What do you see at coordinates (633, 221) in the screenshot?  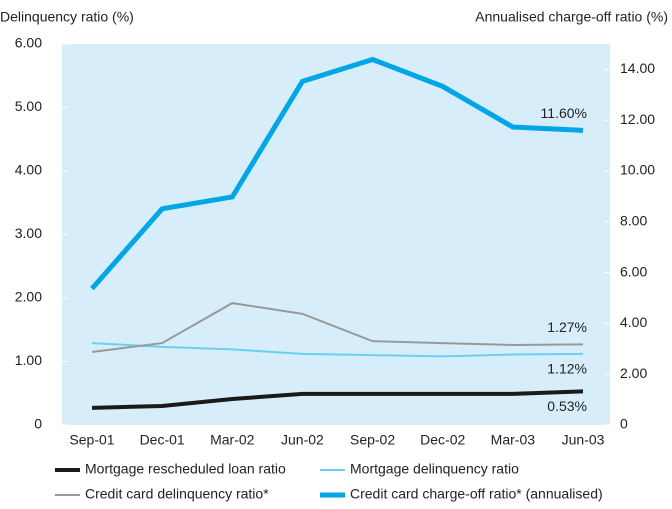 I see `y2-tick-label: 8.00` at bounding box center [633, 221].